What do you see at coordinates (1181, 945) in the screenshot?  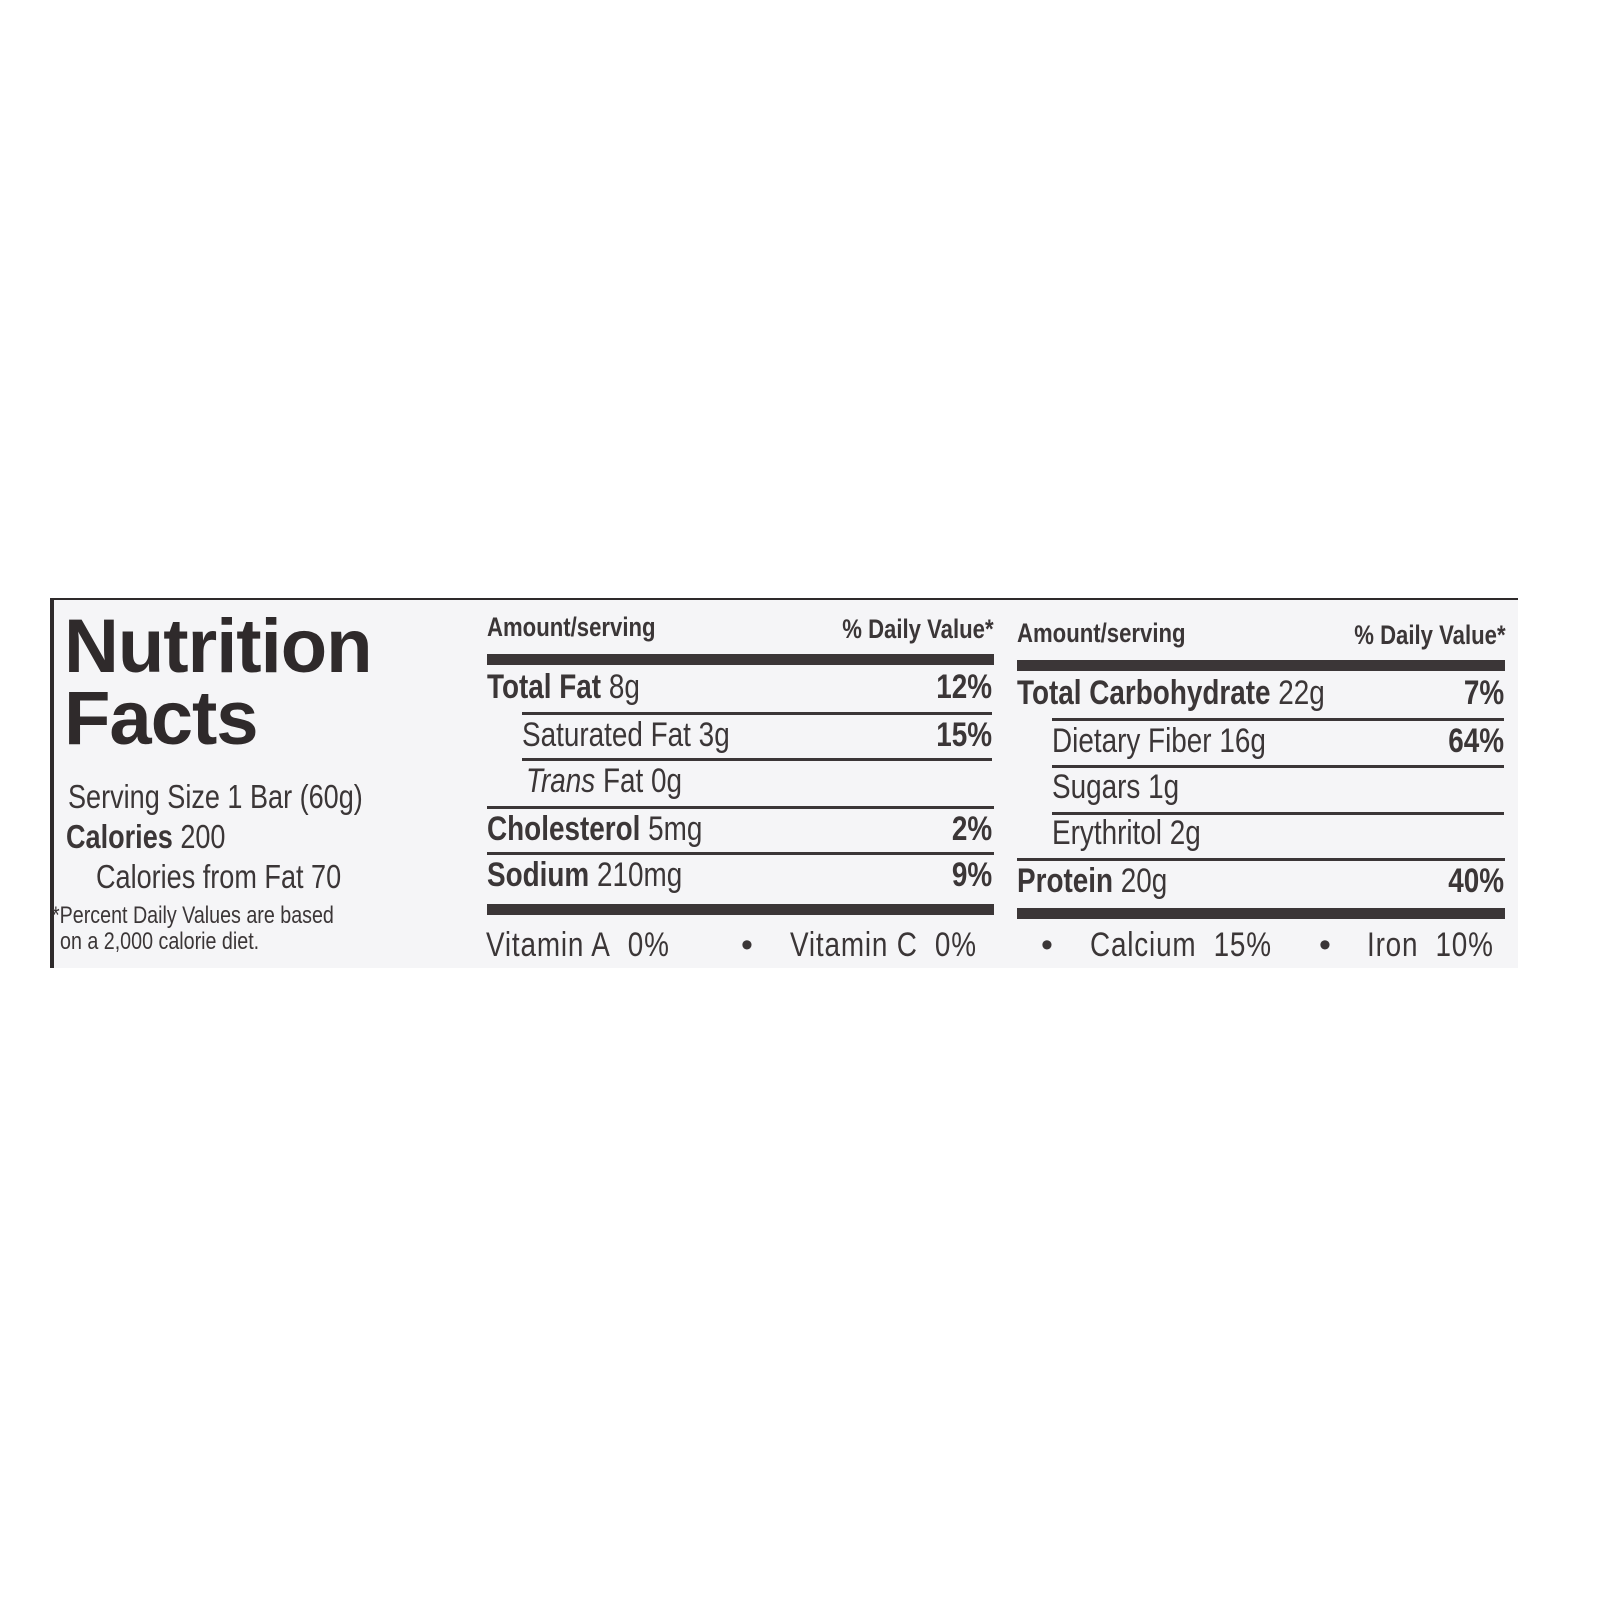 I see `calcium: Calcium 15%` at bounding box center [1181, 945].